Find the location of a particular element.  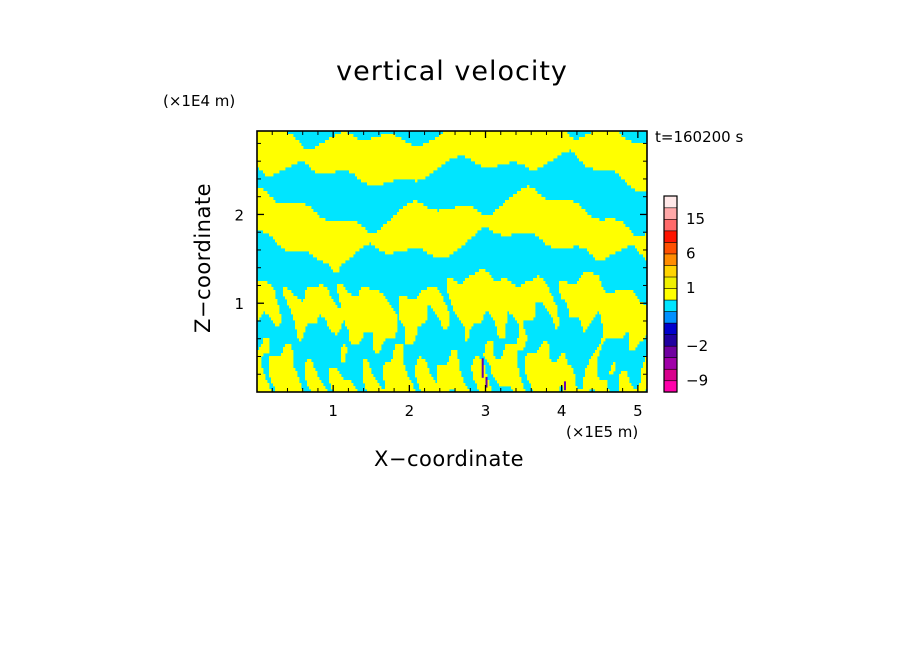

strong-downdraft-mark is located at coordinates (564, 386).